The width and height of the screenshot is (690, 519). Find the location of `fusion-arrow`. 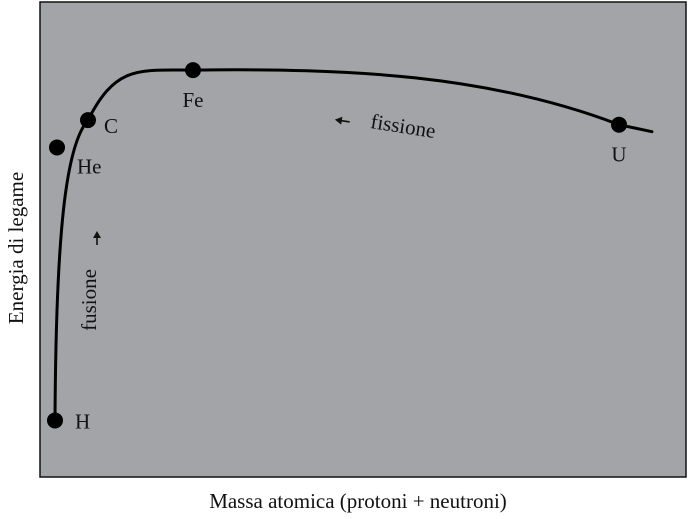

fusion-arrow is located at coordinates (97, 238).